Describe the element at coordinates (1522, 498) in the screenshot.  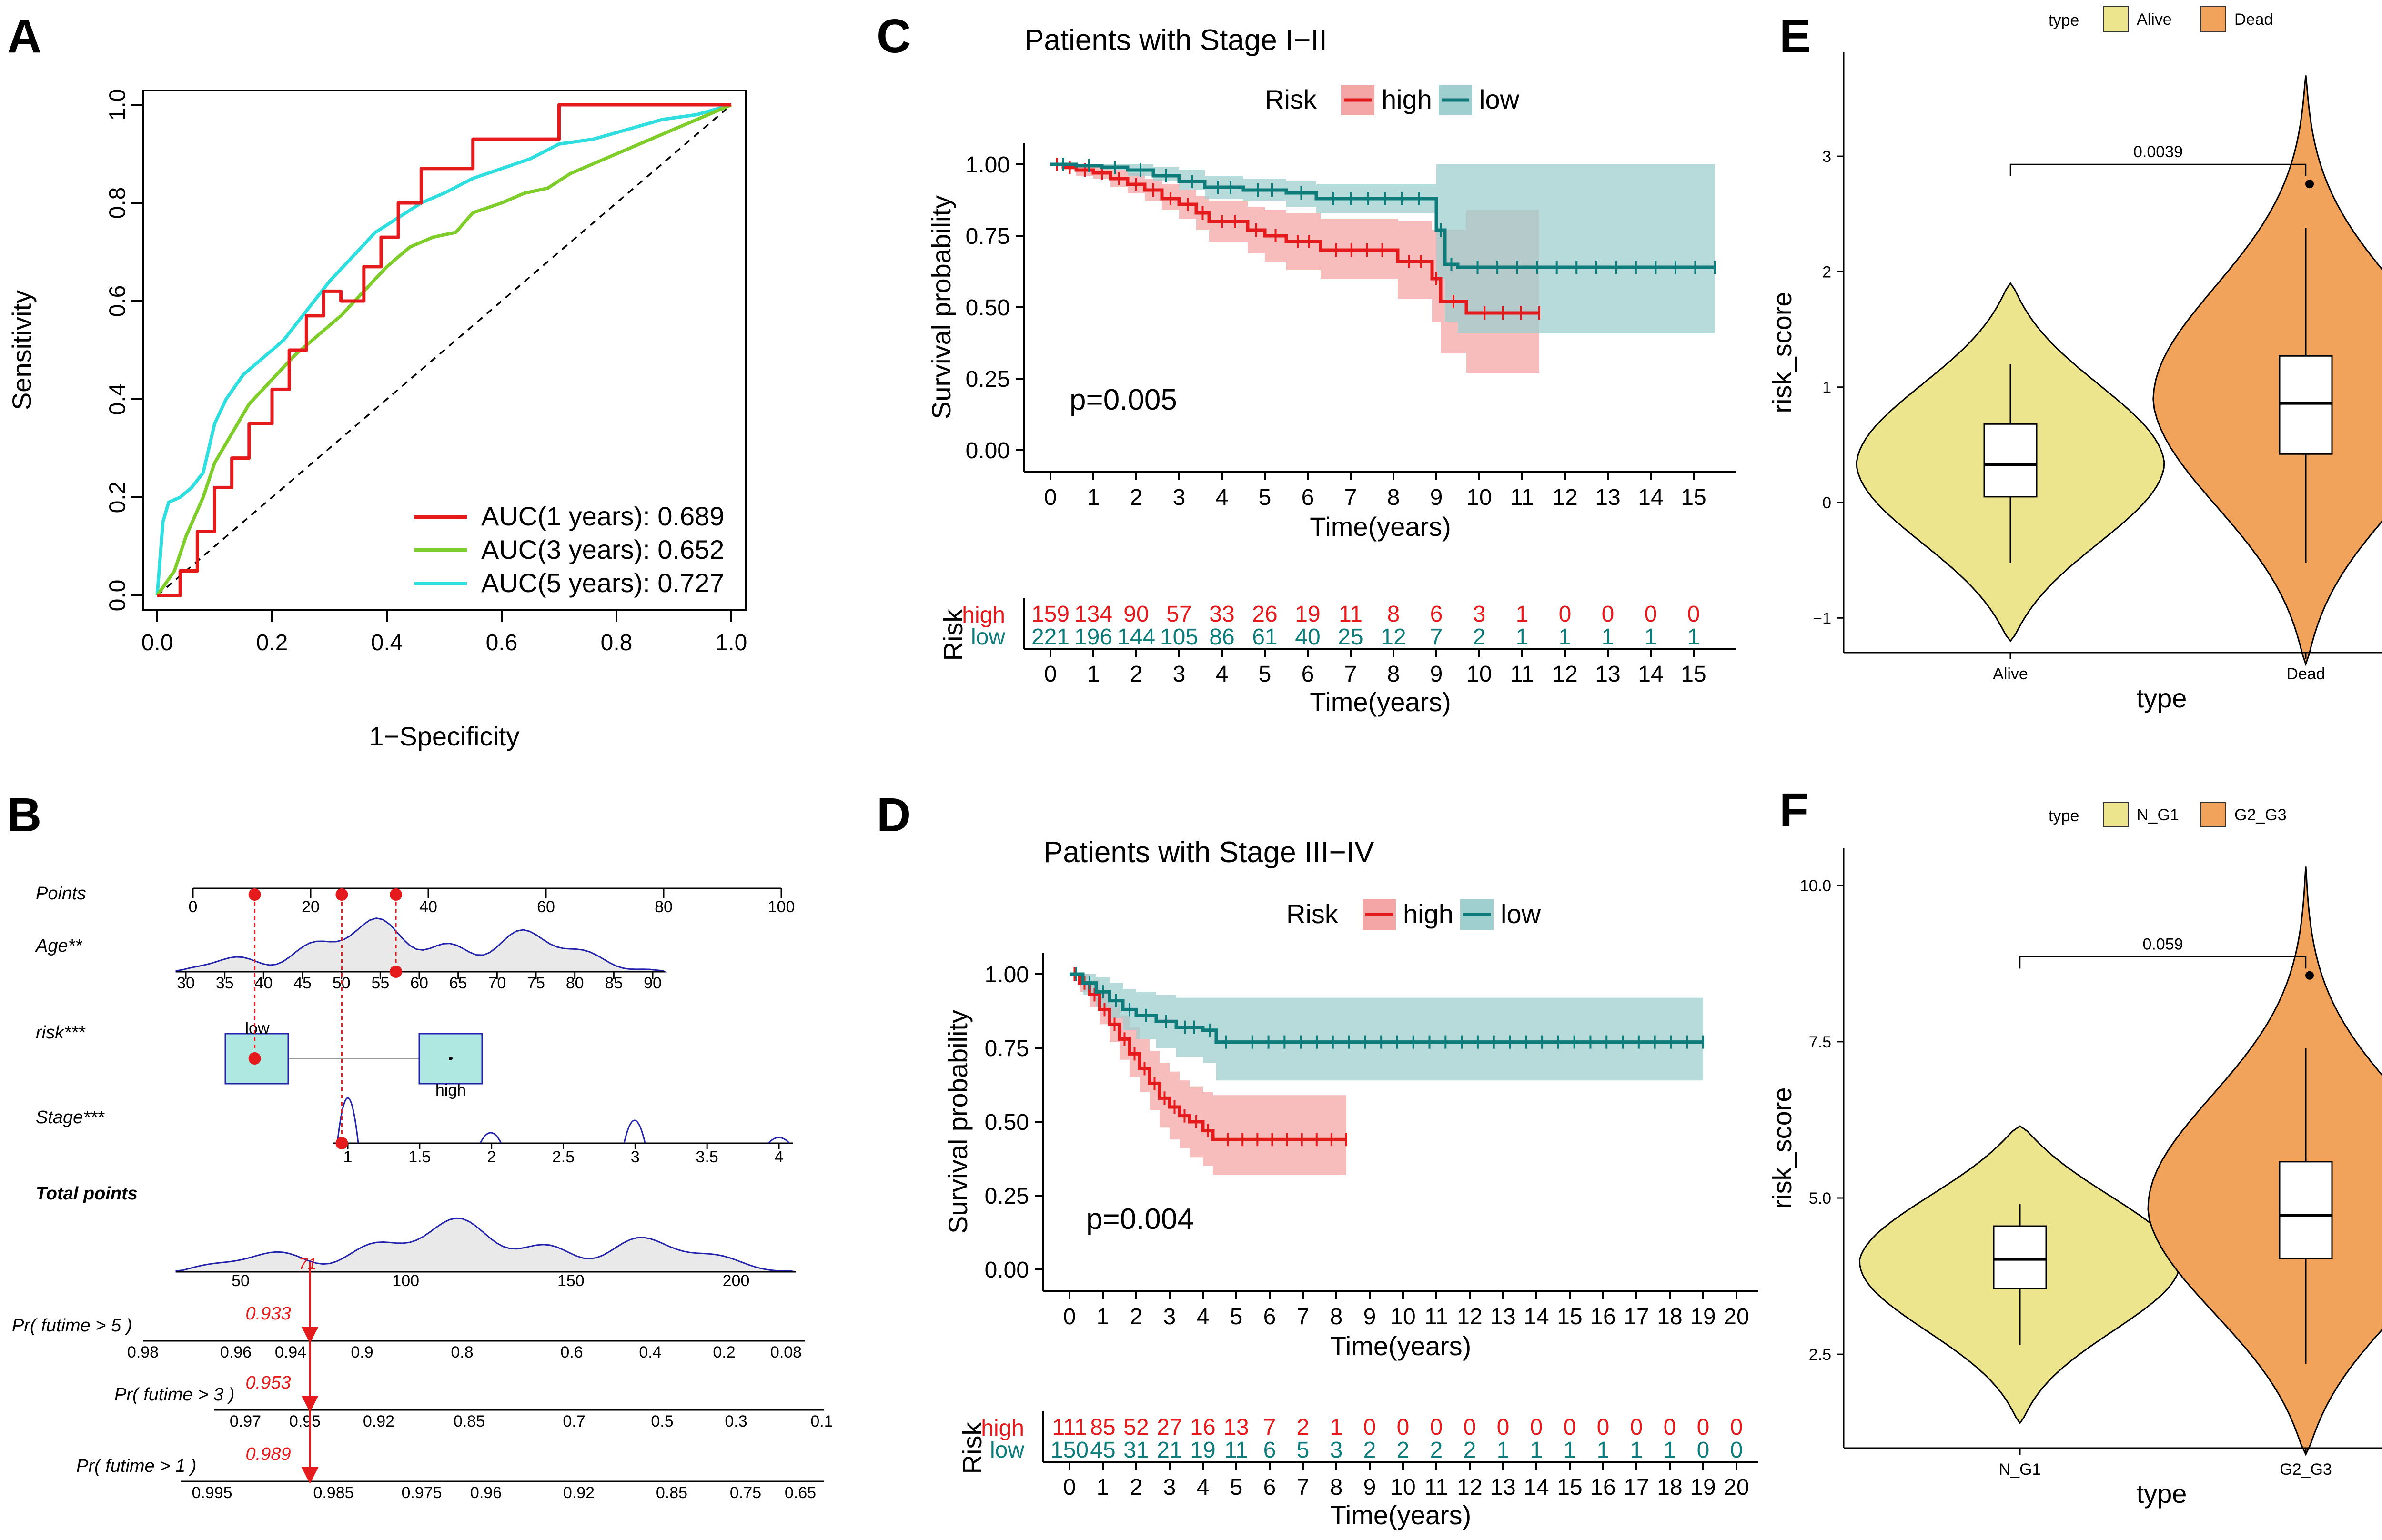
I see `km-x-tick-label: 11` at that location.